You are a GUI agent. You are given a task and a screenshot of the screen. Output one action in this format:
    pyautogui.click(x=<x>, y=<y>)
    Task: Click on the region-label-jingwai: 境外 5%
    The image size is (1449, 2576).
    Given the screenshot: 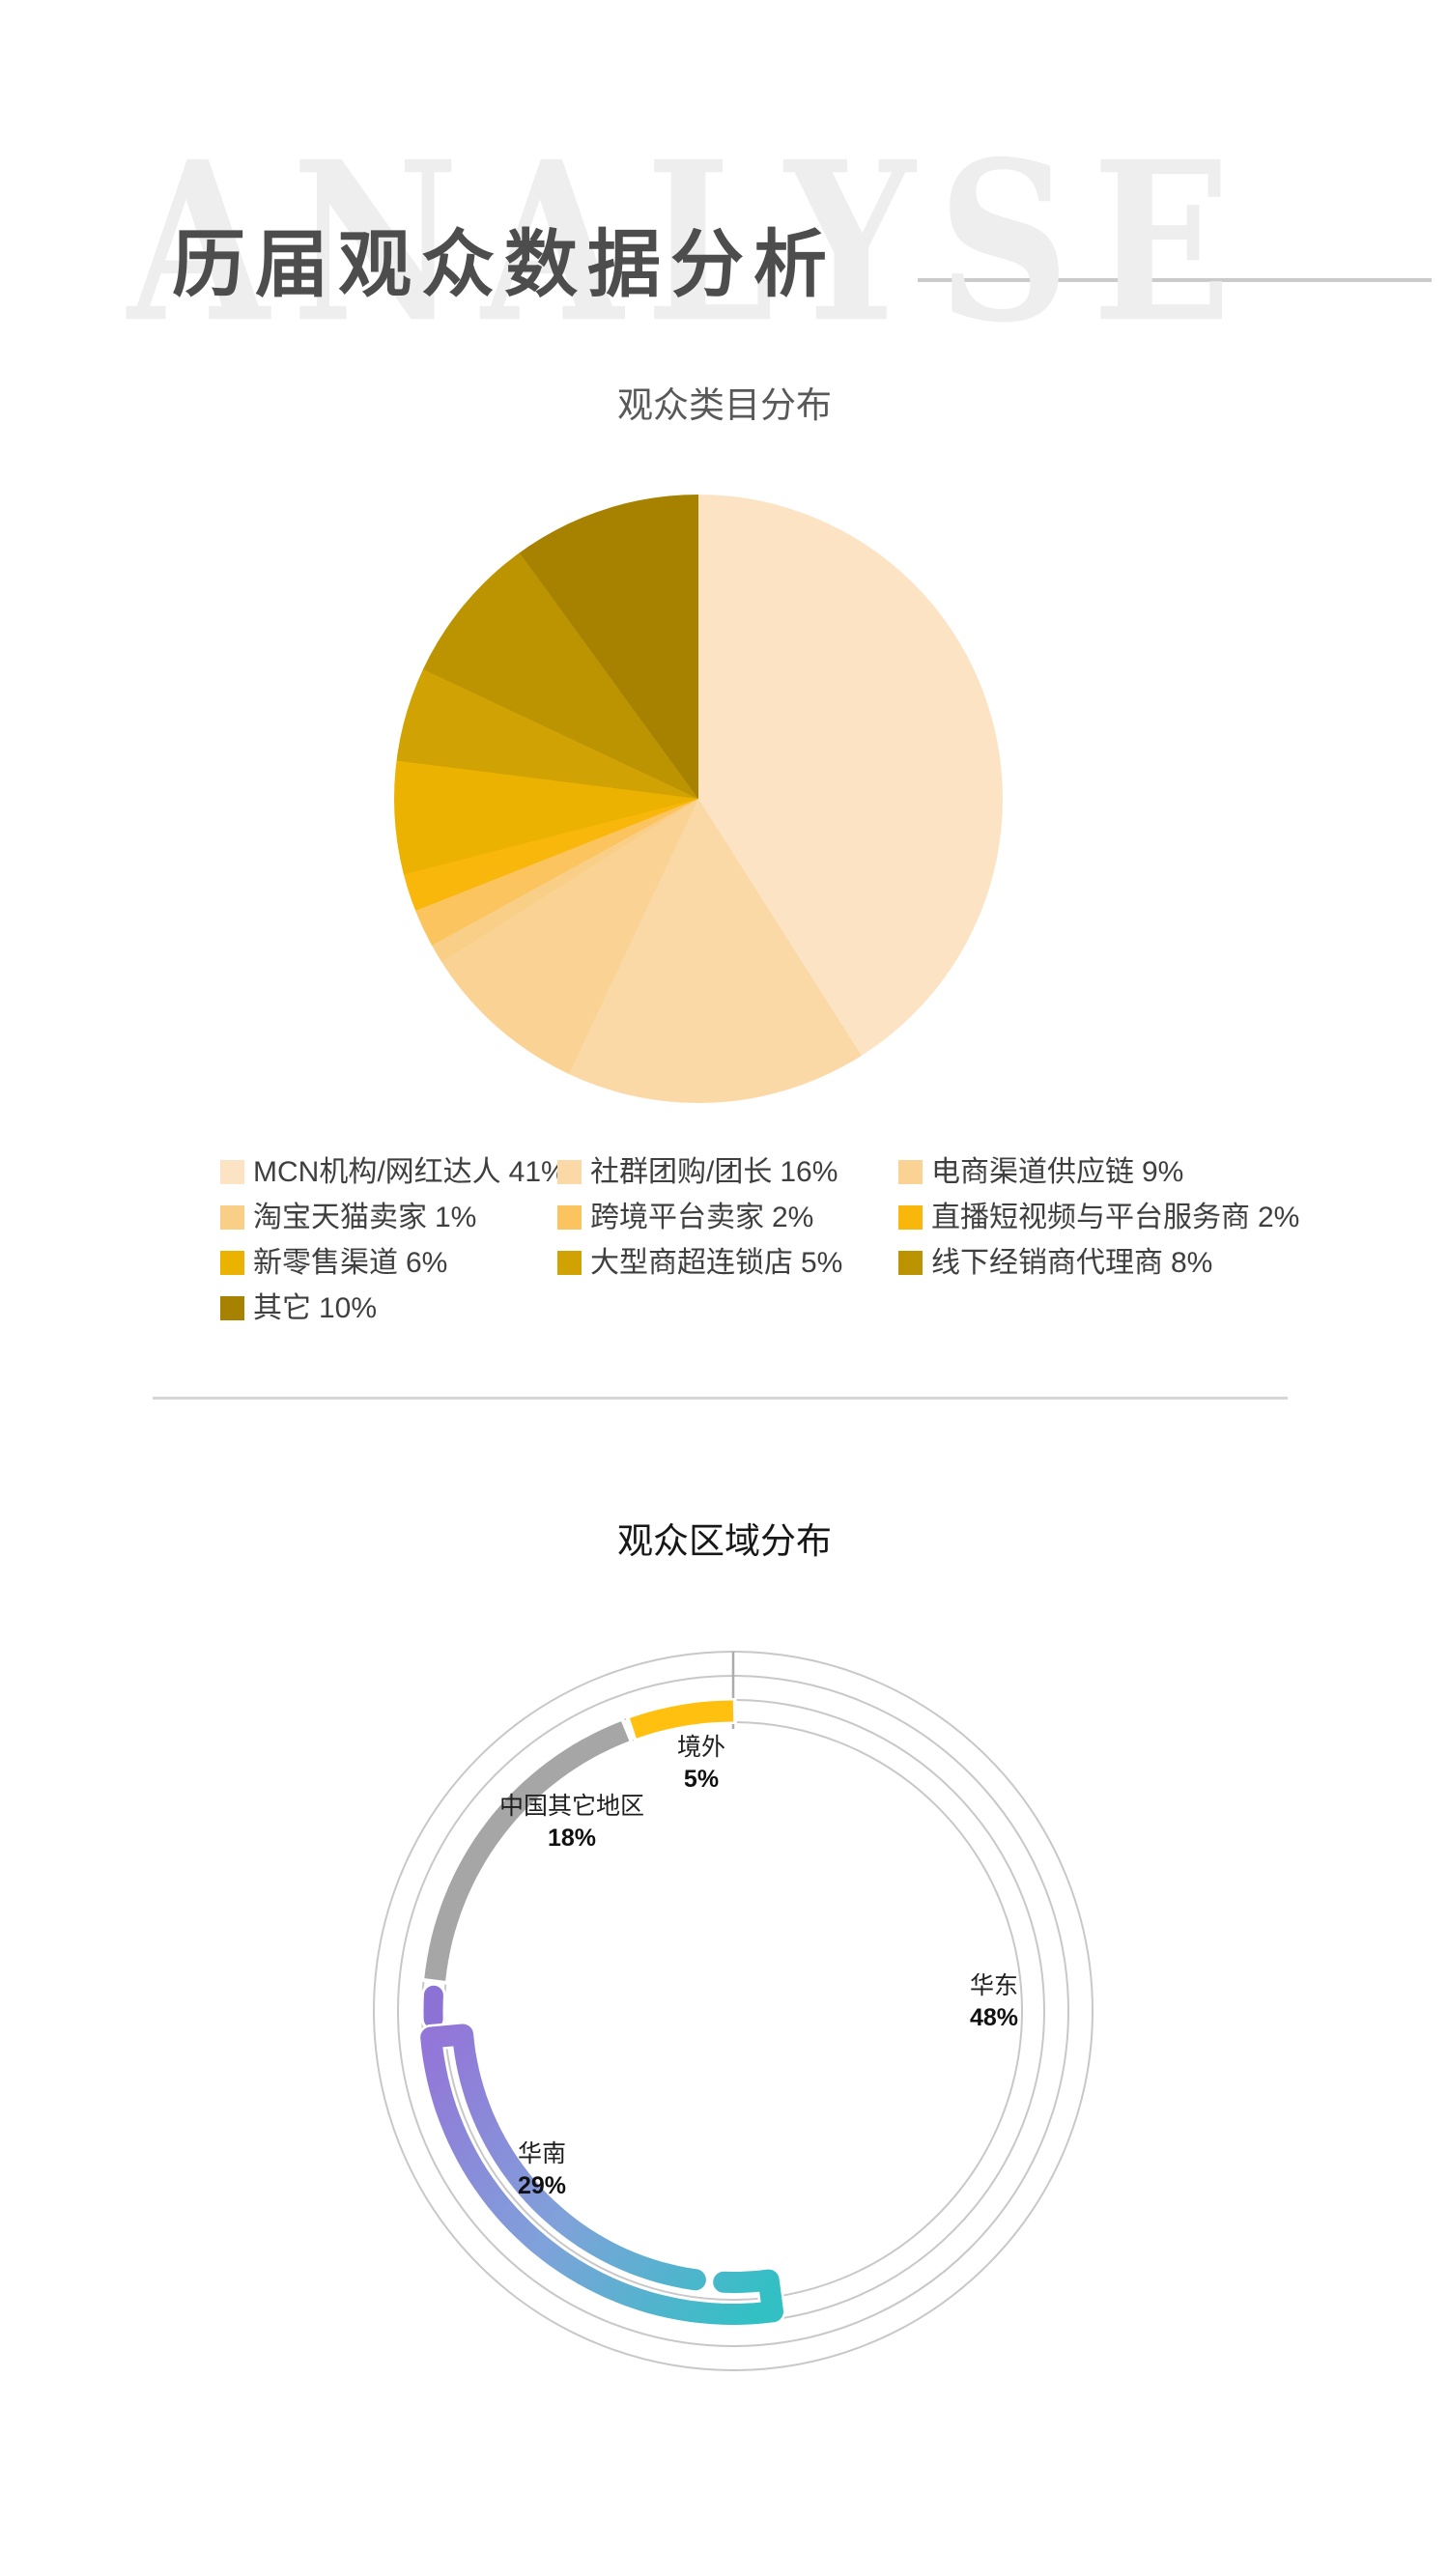 What is the action you would take?
    pyautogui.click(x=701, y=1764)
    